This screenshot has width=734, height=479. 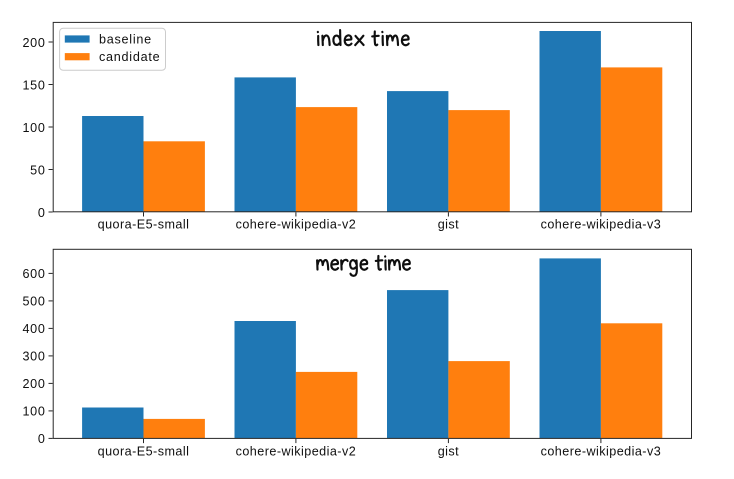 What do you see at coordinates (33, 85) in the screenshot?
I see `svg-text: 150` at bounding box center [33, 85].